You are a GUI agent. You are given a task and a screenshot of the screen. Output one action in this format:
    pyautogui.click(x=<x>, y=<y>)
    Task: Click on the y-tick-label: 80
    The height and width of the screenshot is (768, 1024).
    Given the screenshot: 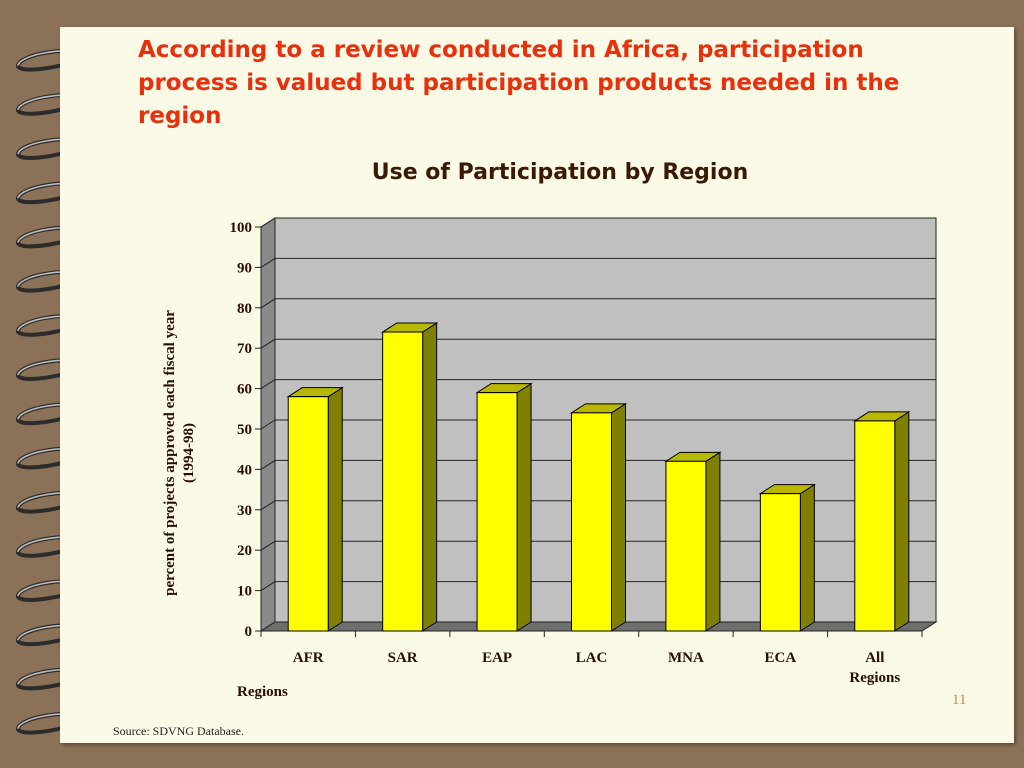 What is the action you would take?
    pyautogui.click(x=244, y=309)
    